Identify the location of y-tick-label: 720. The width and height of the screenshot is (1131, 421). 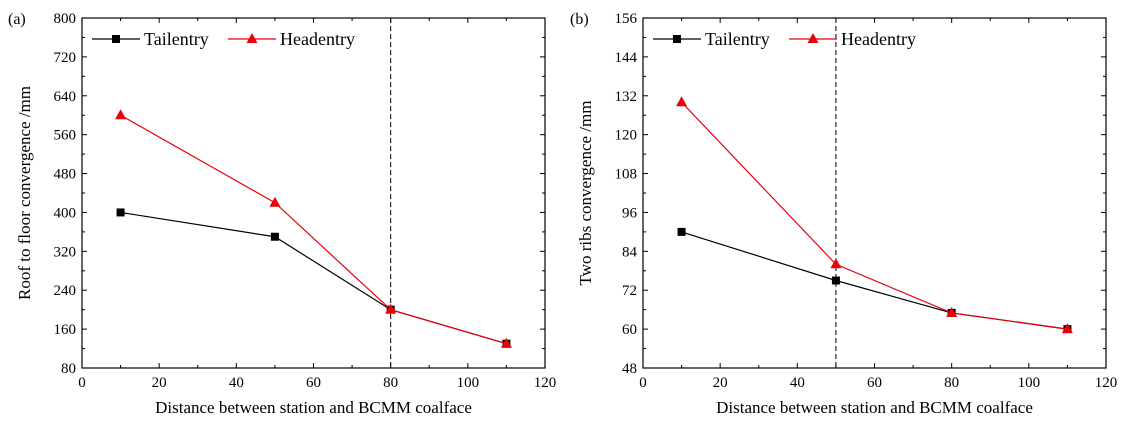
(65, 58).